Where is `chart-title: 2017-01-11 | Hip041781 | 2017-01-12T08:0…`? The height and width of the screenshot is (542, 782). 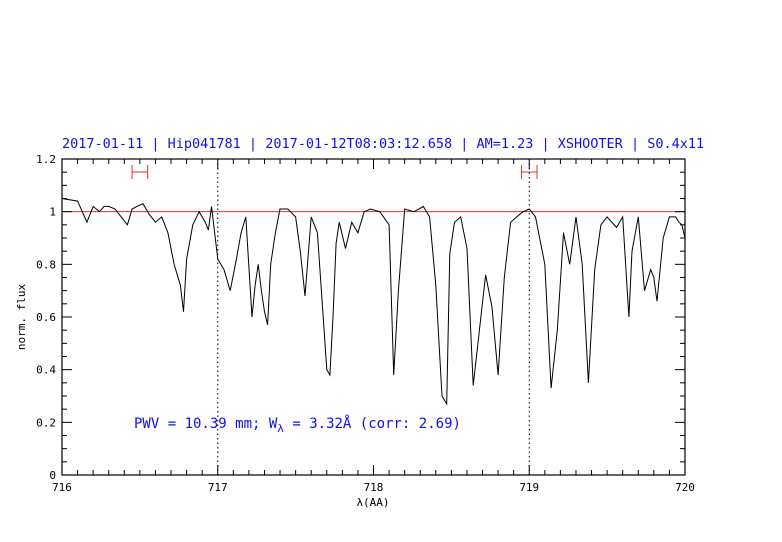 chart-title: 2017-01-11 | Hip041781 | 2017-01-12T08:0… is located at coordinates (383, 144).